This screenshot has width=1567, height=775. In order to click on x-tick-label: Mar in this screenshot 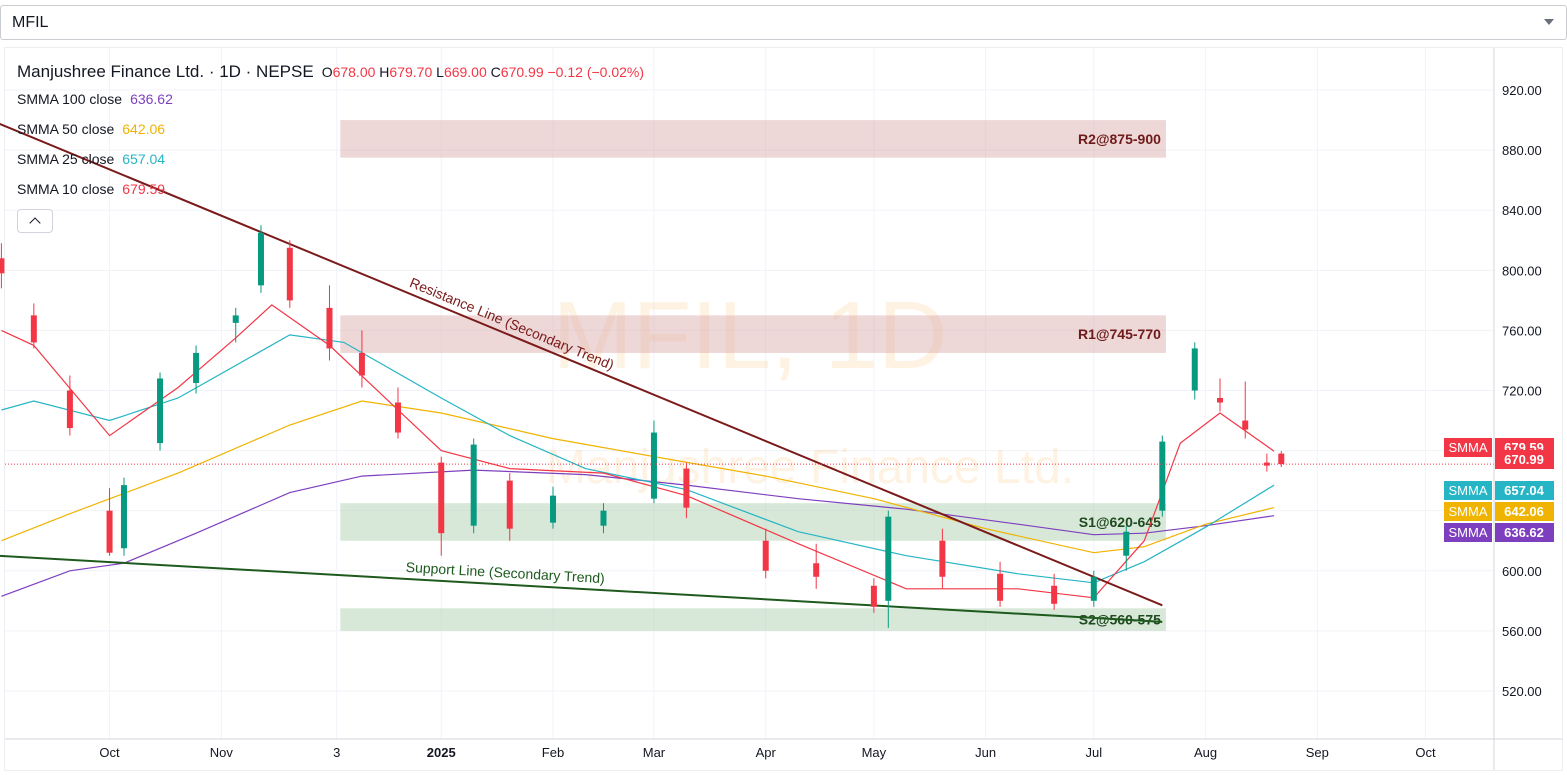, I will do `click(654, 752)`.